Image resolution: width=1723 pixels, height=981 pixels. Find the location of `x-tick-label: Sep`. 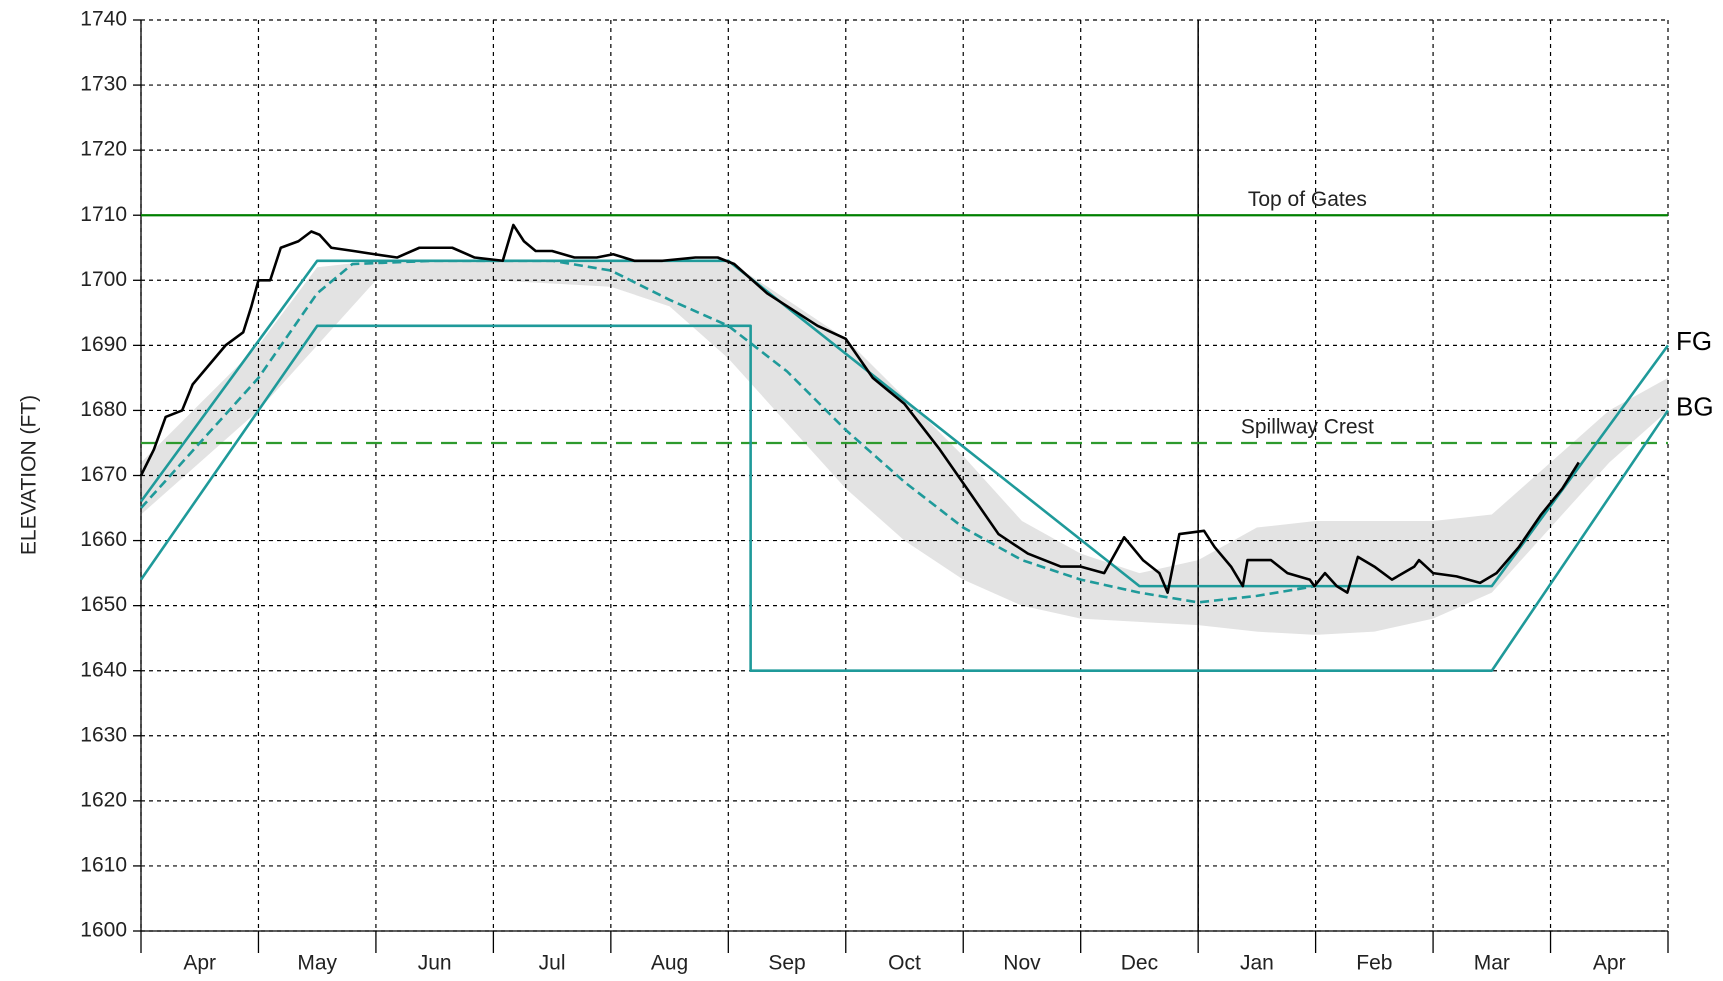

x-tick-label: Sep is located at coordinates (786, 963).